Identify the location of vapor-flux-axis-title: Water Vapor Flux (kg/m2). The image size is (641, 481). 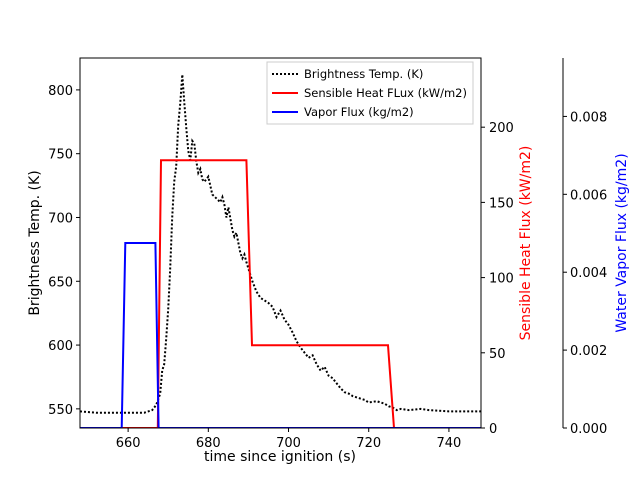
(622, 242).